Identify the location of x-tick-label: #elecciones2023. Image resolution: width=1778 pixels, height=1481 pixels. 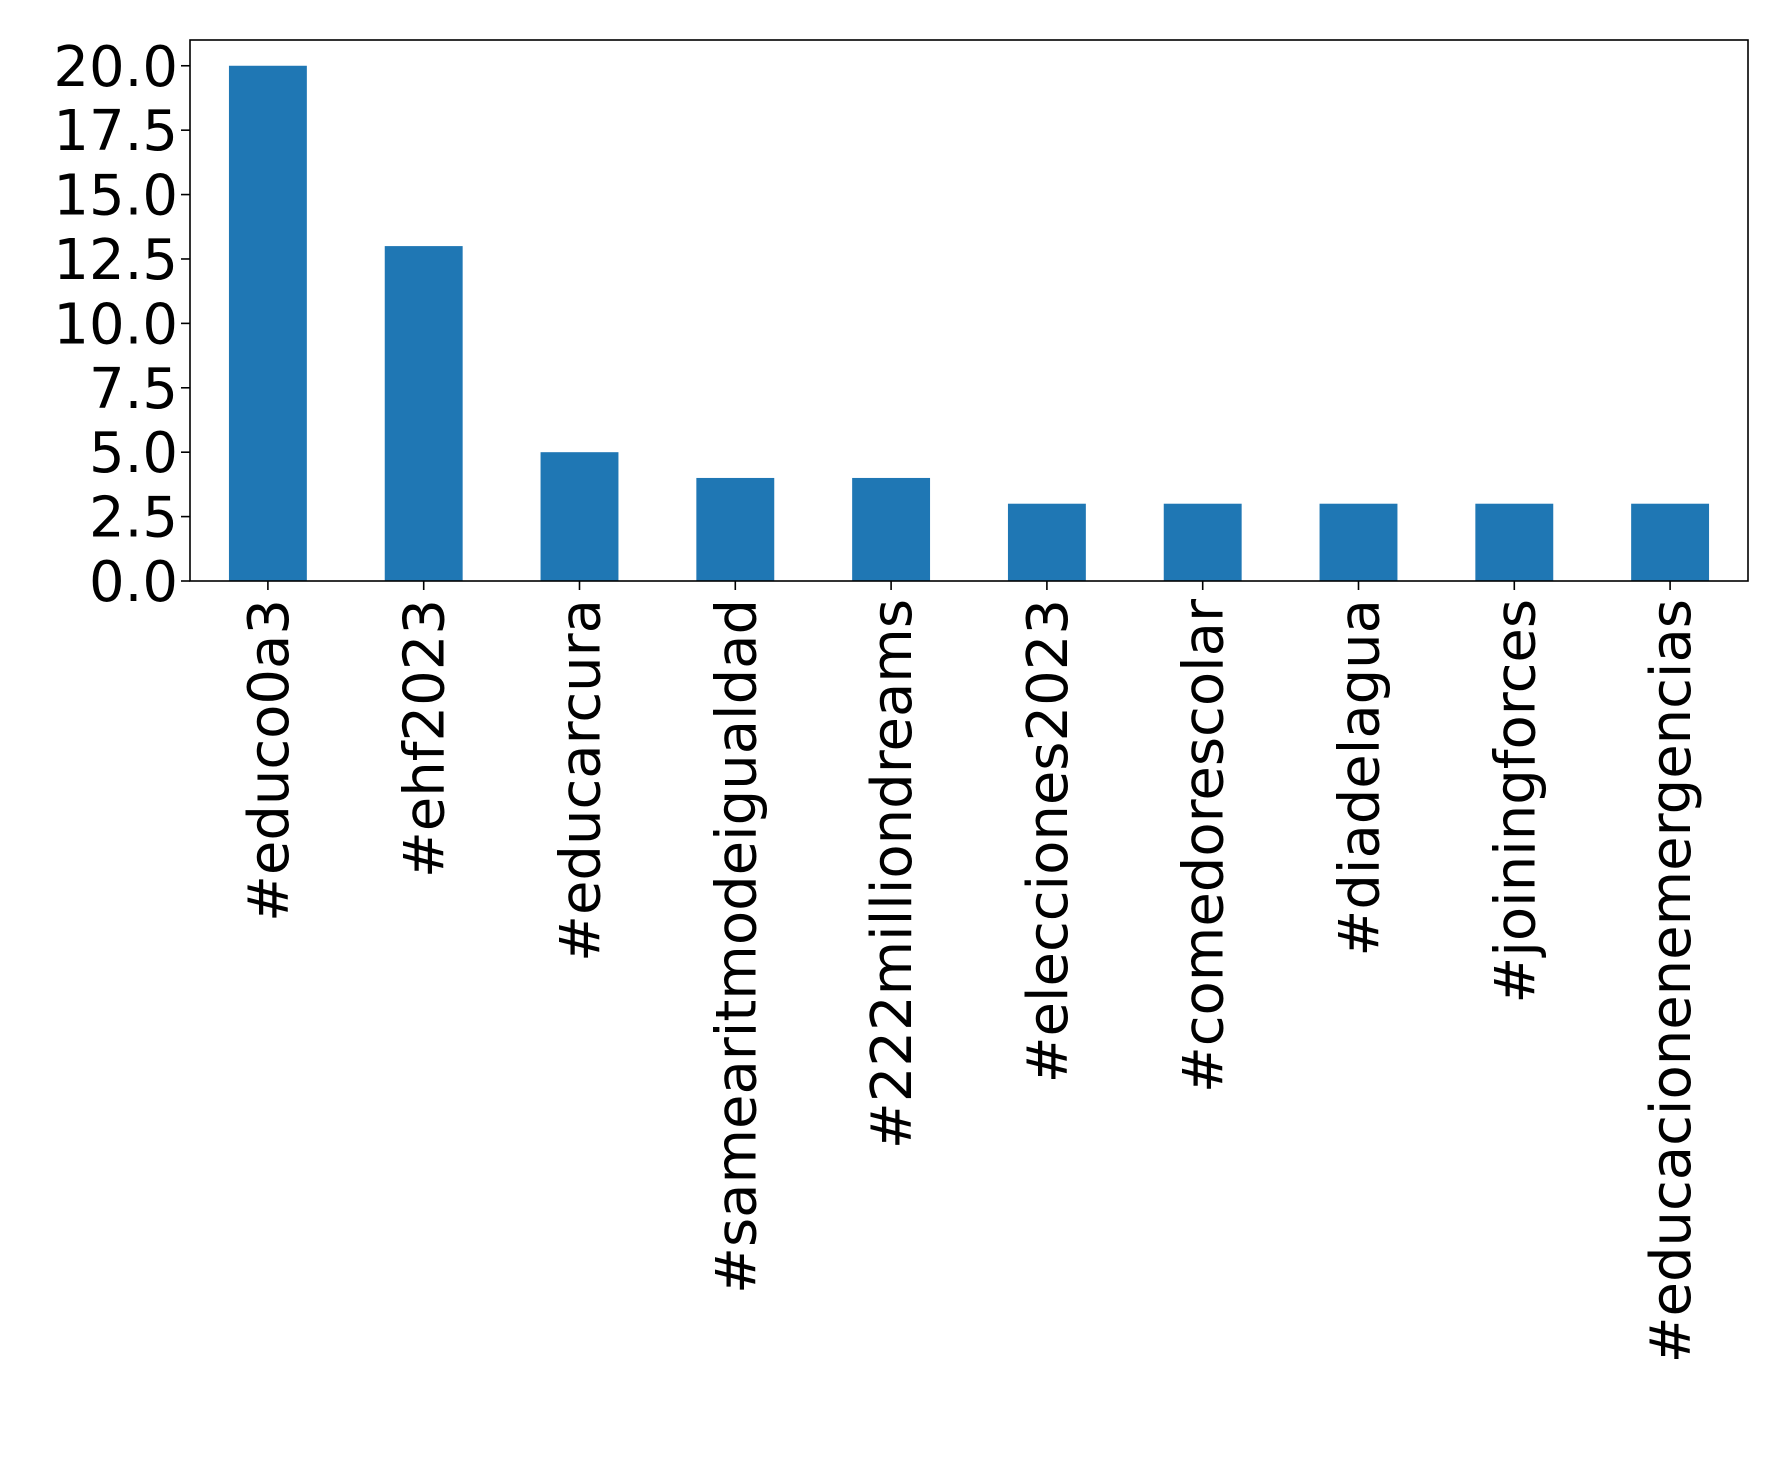
(1048, 841).